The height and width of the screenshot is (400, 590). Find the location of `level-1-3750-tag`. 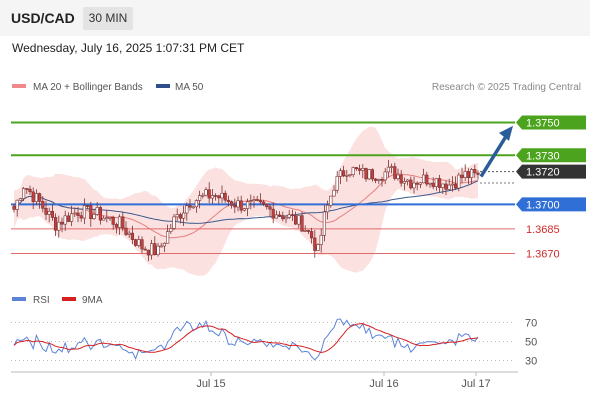

level-1-3750-tag is located at coordinates (551, 122).